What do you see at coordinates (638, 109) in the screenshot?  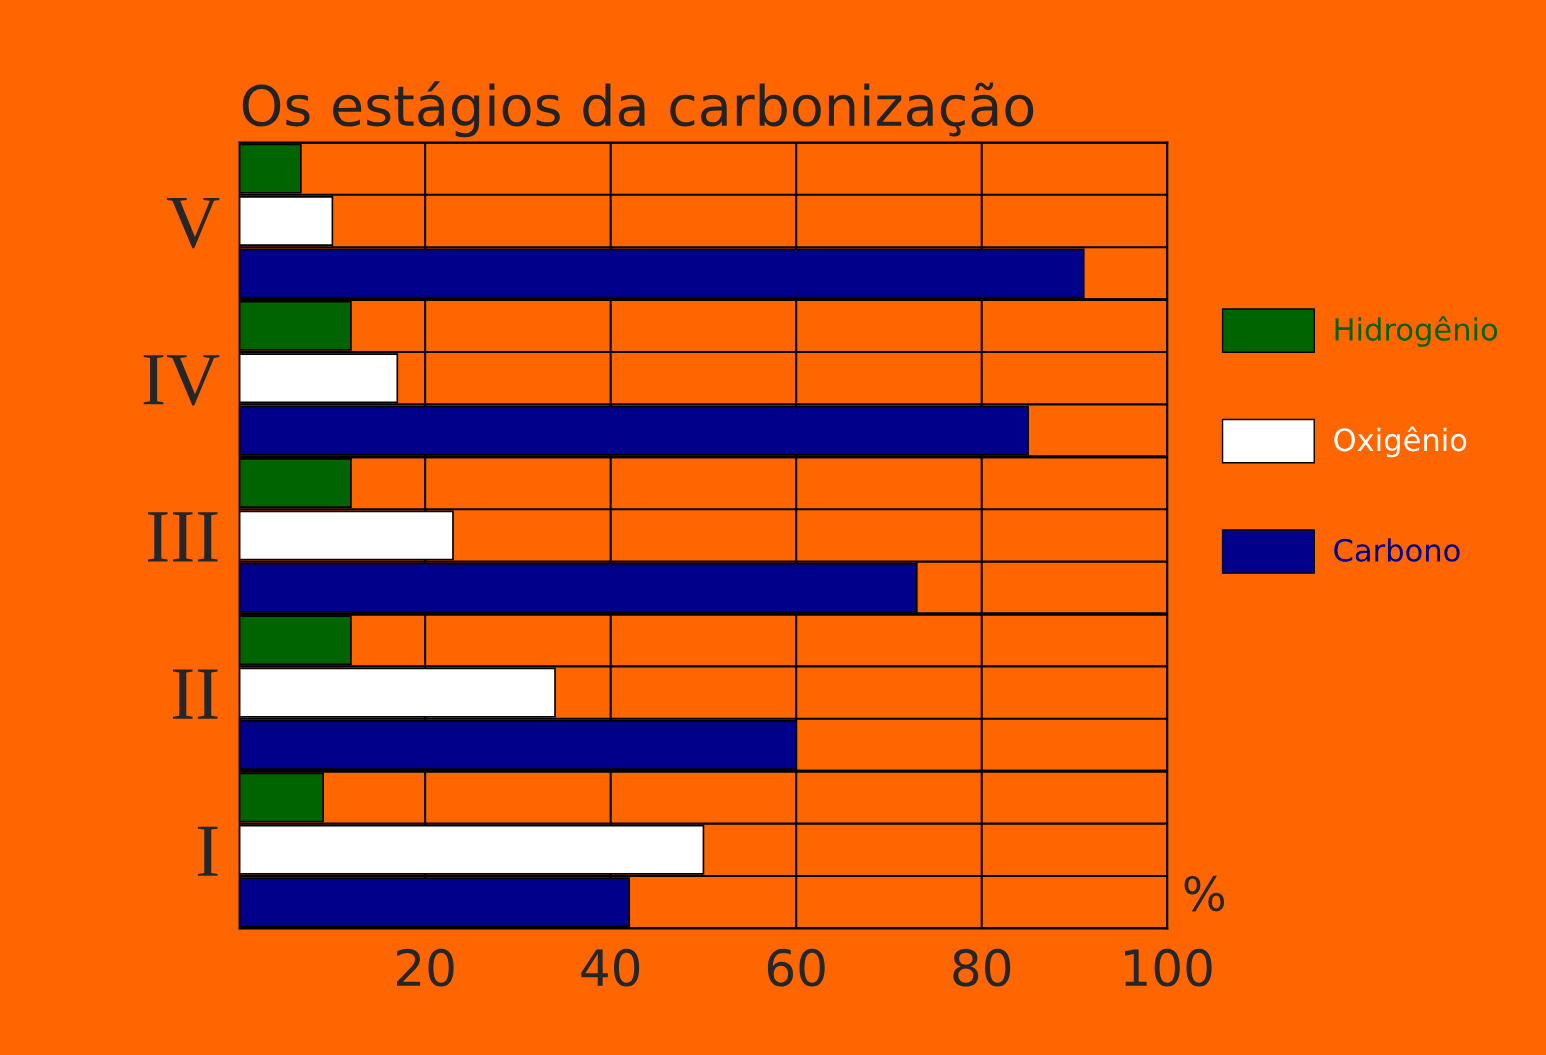 I see `chart-title: Os estágios da carbonização` at bounding box center [638, 109].